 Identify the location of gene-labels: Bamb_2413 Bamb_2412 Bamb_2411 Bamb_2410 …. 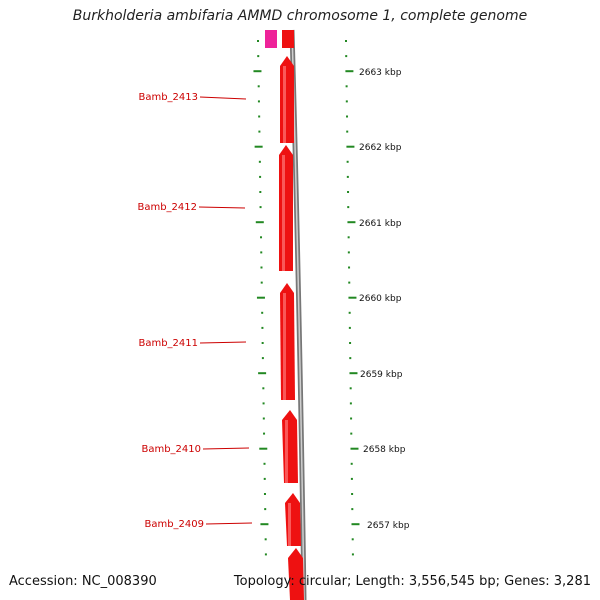
(195, 311).